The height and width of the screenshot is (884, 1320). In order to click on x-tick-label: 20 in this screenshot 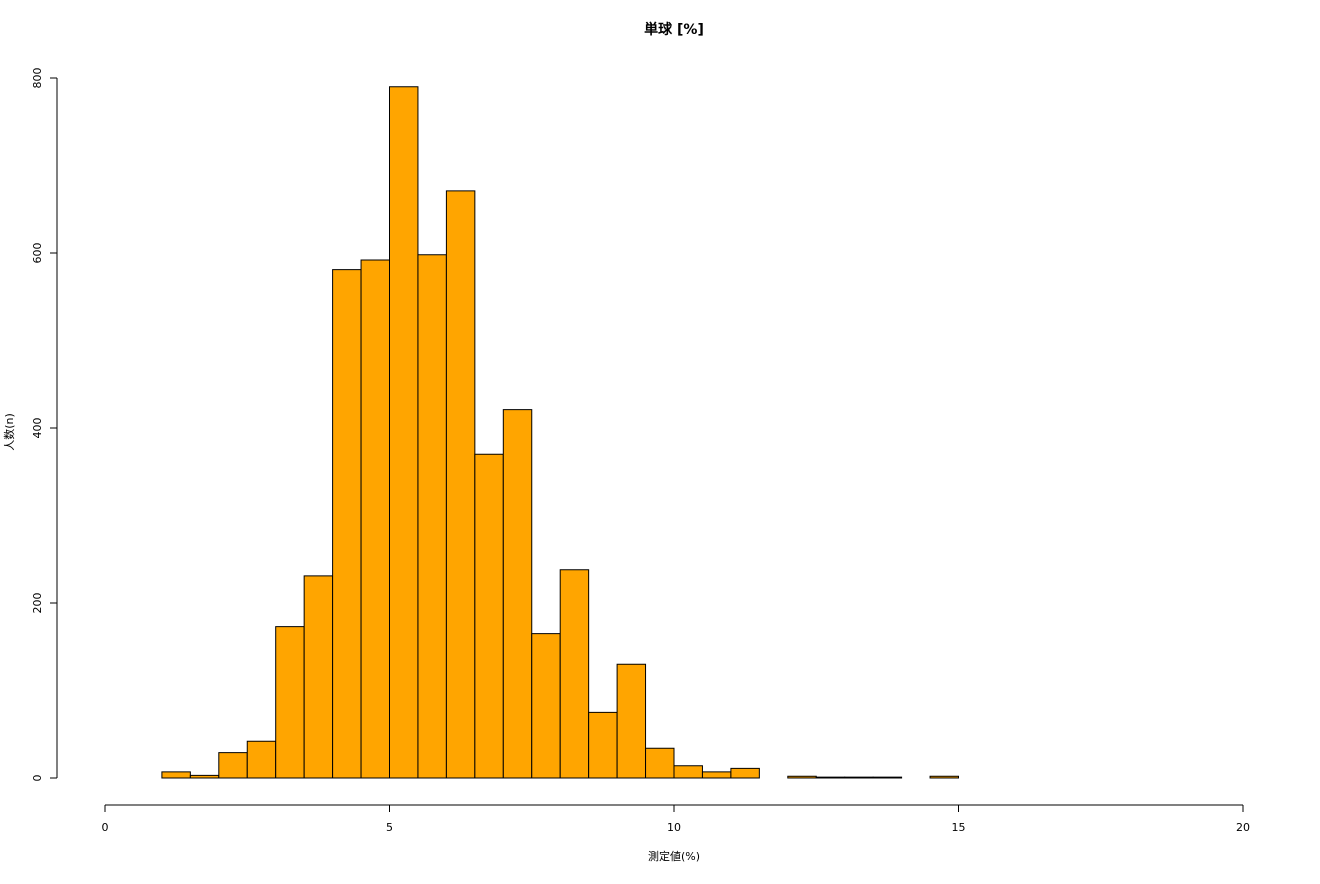, I will do `click(1243, 827)`.